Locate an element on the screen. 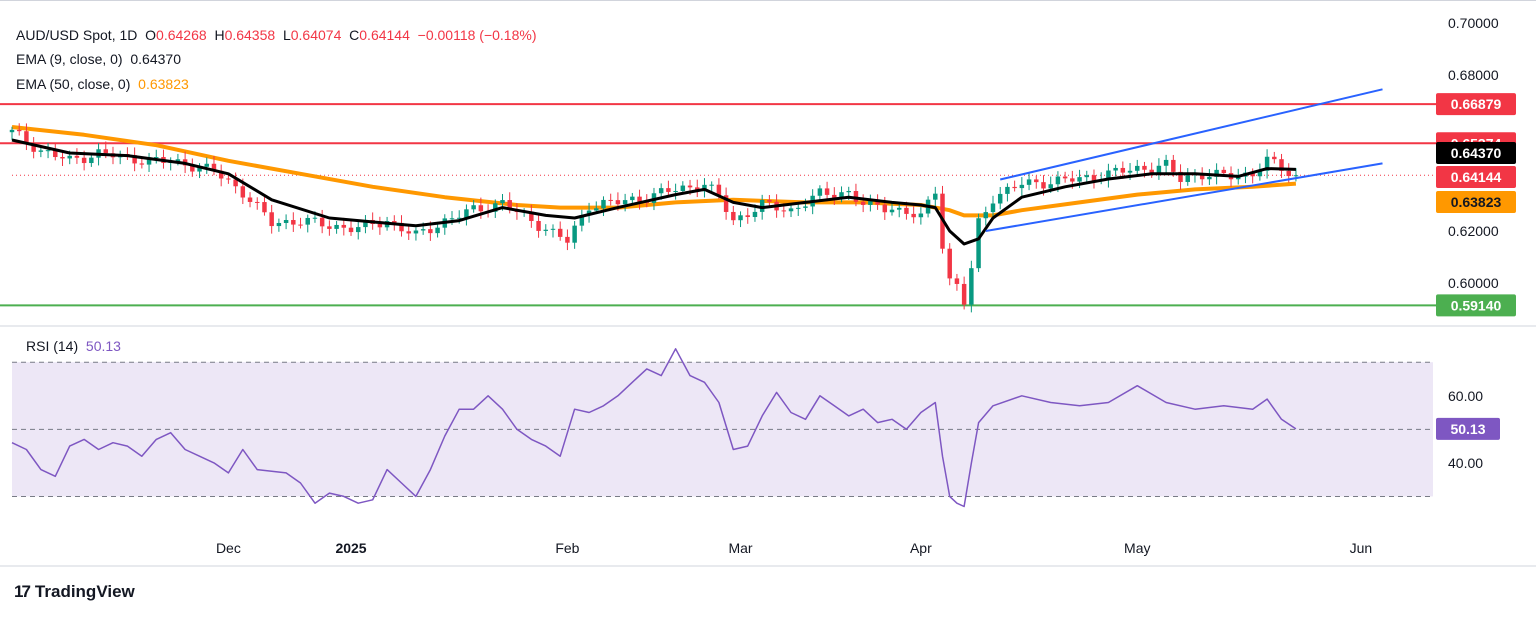  close-label: C is located at coordinates (354, 35).